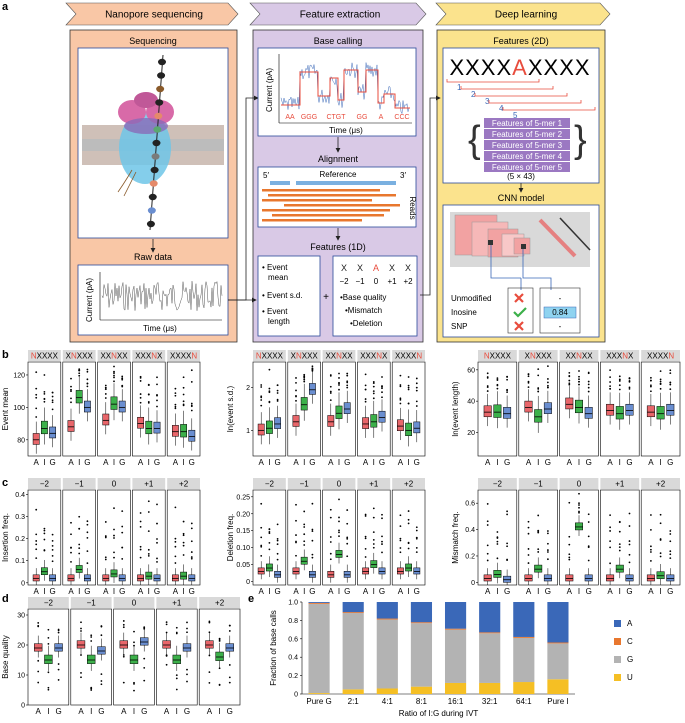 This screenshot has width=685, height=723. What do you see at coordinates (296, 695) in the screenshot?
I see `y-tick-label: 0` at bounding box center [296, 695].